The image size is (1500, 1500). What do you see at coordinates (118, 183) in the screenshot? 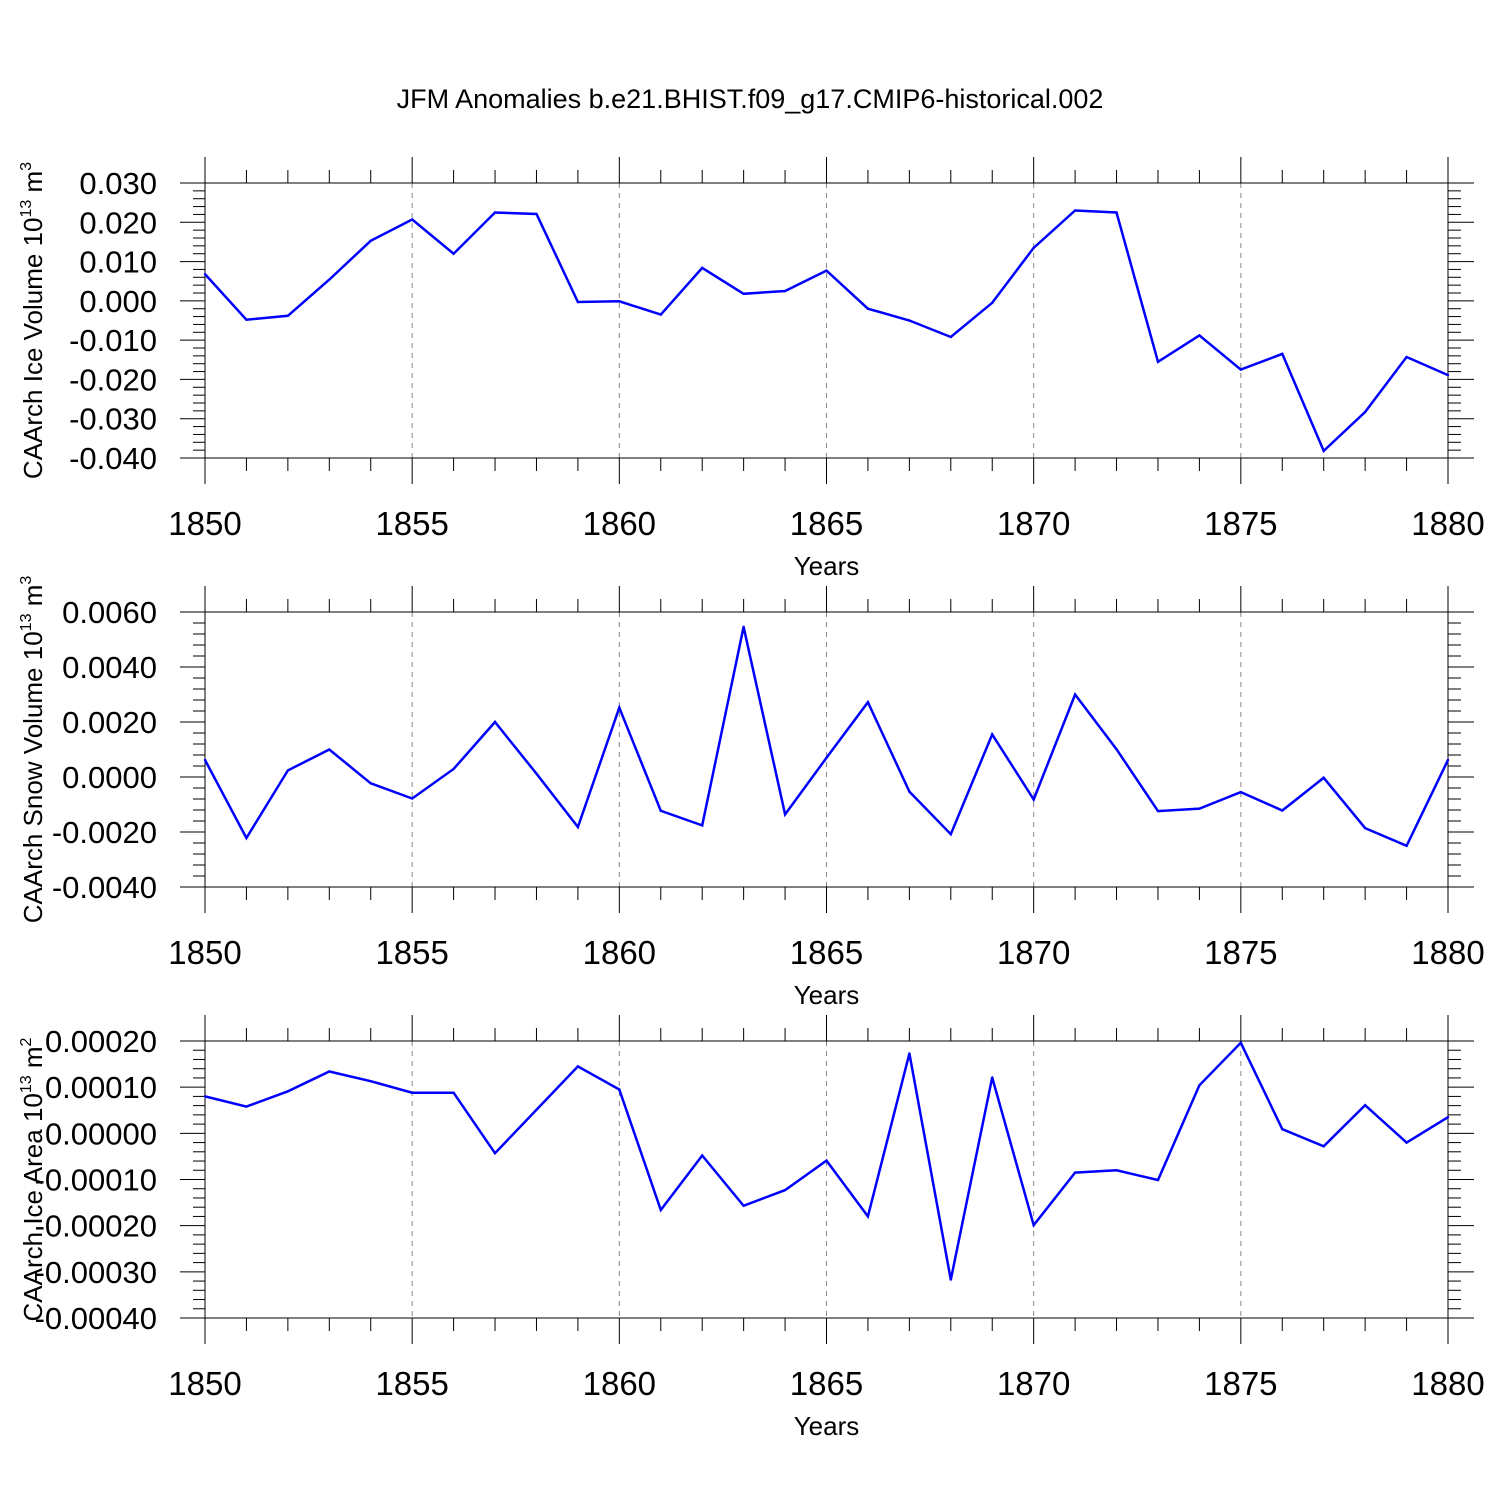
I see `y-tick-label: 0.030` at bounding box center [118, 183].